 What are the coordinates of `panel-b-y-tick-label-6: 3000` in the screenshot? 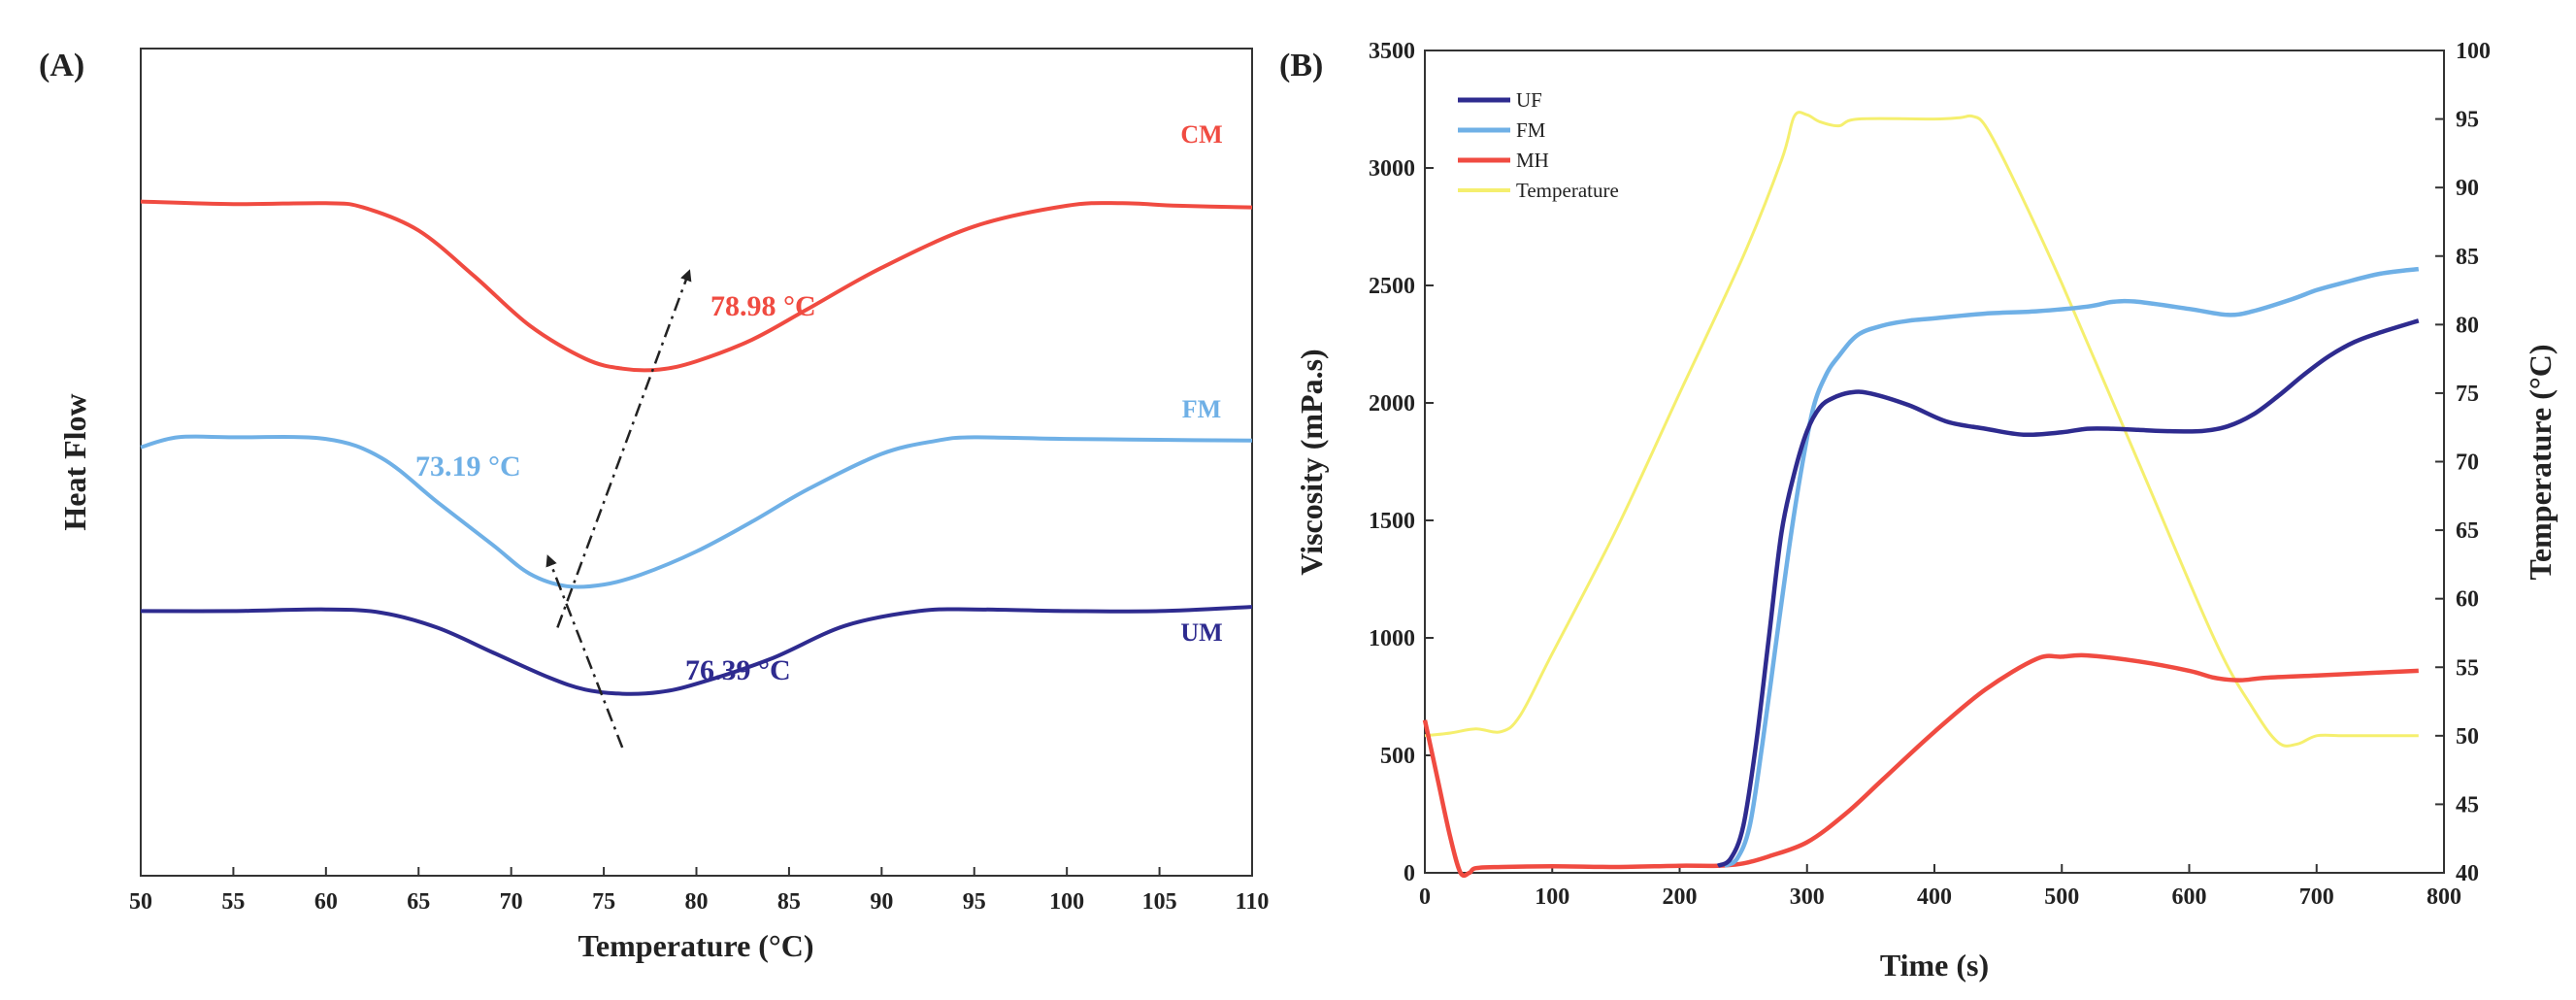 It's located at (1392, 169).